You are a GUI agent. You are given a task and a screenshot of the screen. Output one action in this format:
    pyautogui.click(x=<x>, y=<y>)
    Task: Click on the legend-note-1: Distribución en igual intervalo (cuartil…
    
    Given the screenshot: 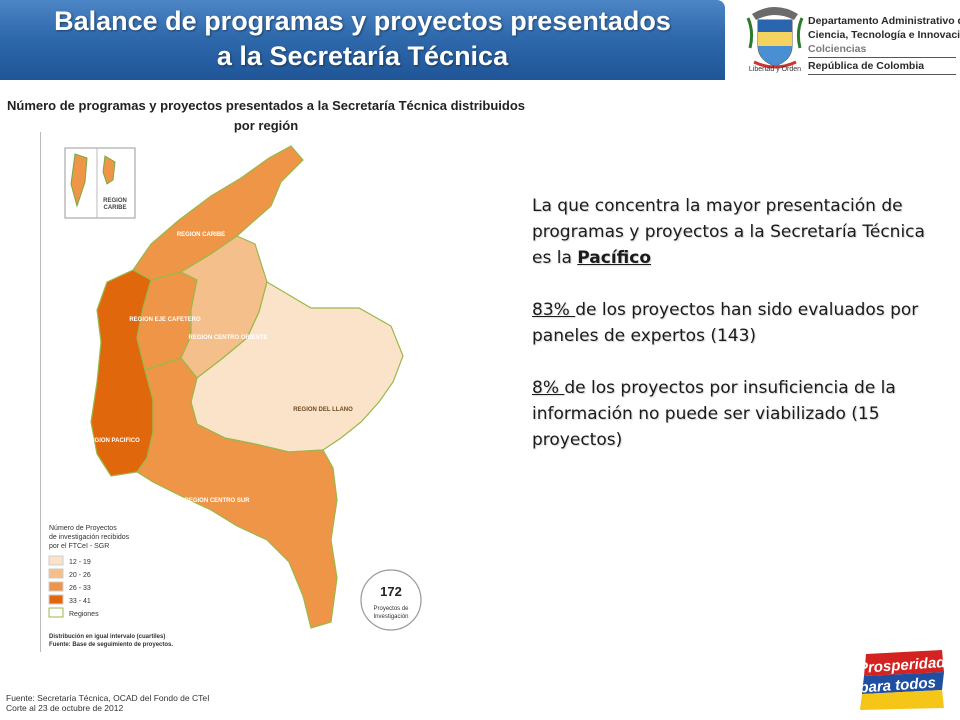 What is the action you would take?
    pyautogui.click(x=107, y=637)
    